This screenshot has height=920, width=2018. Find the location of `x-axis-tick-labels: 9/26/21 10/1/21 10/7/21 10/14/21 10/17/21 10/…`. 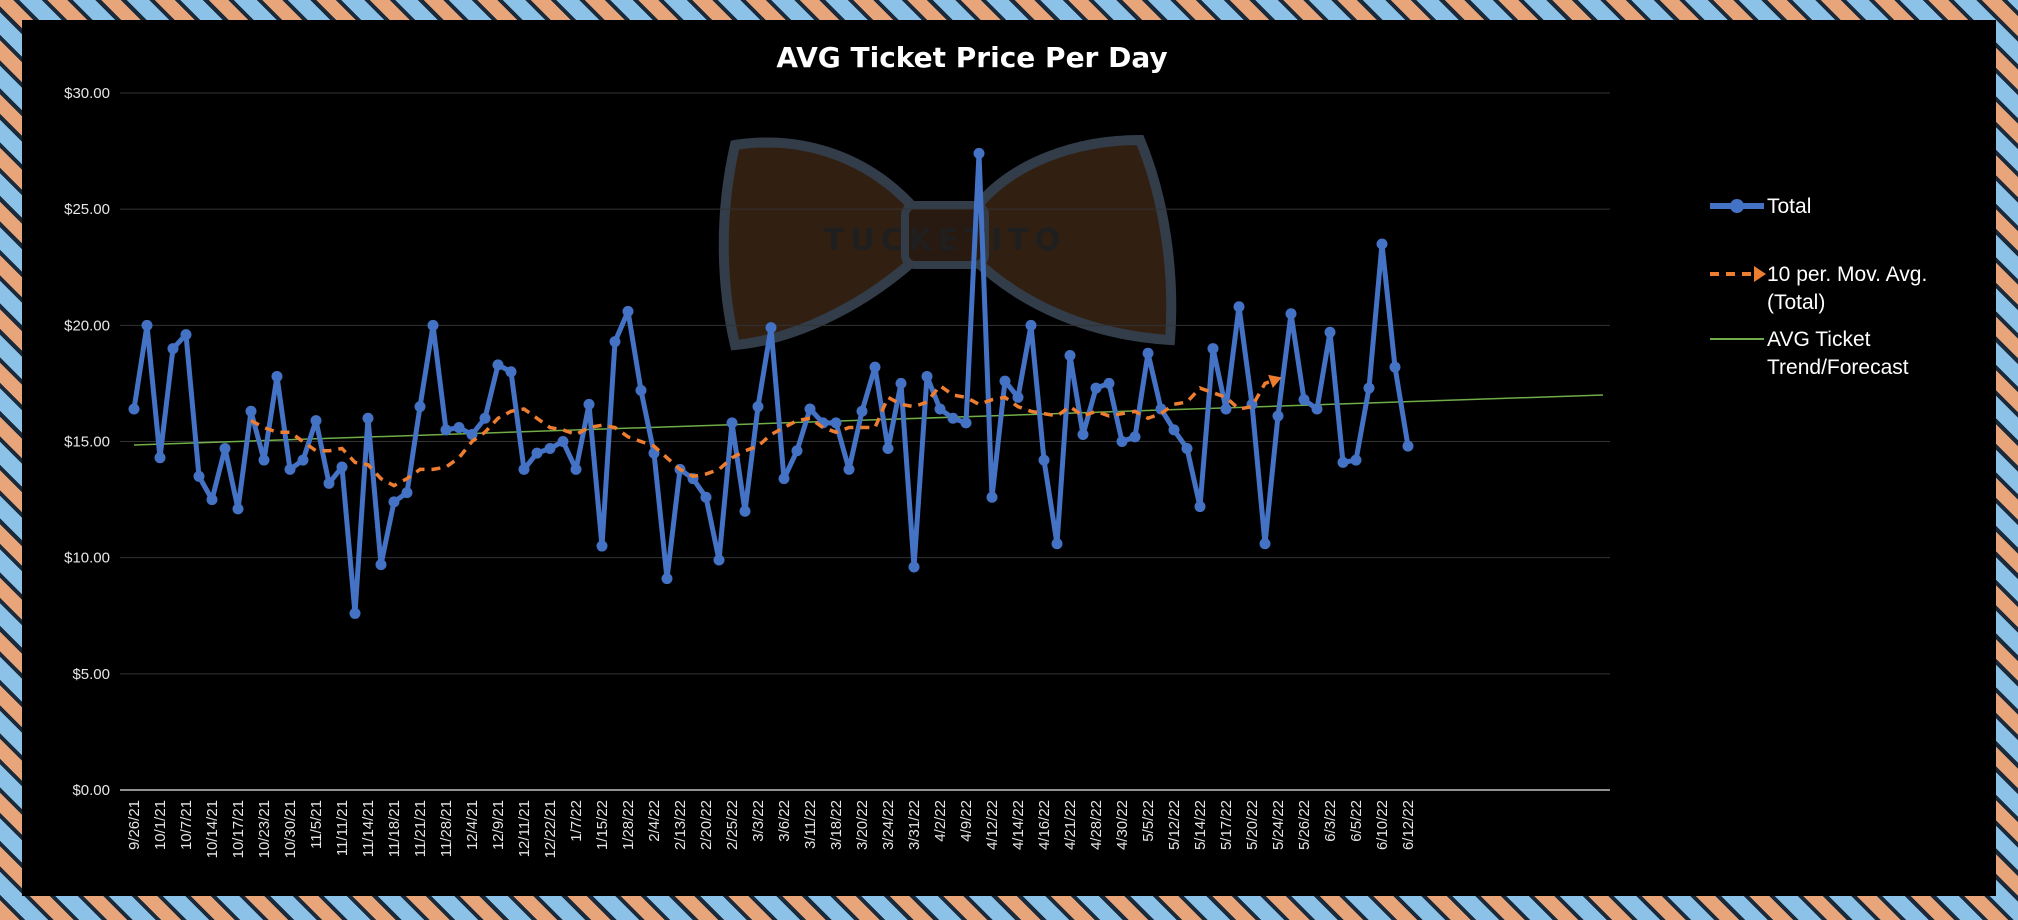

x-axis-tick-labels: 9/26/21 10/1/21 10/7/21 10/14/21 10/17/21 10/… is located at coordinates (771, 829).